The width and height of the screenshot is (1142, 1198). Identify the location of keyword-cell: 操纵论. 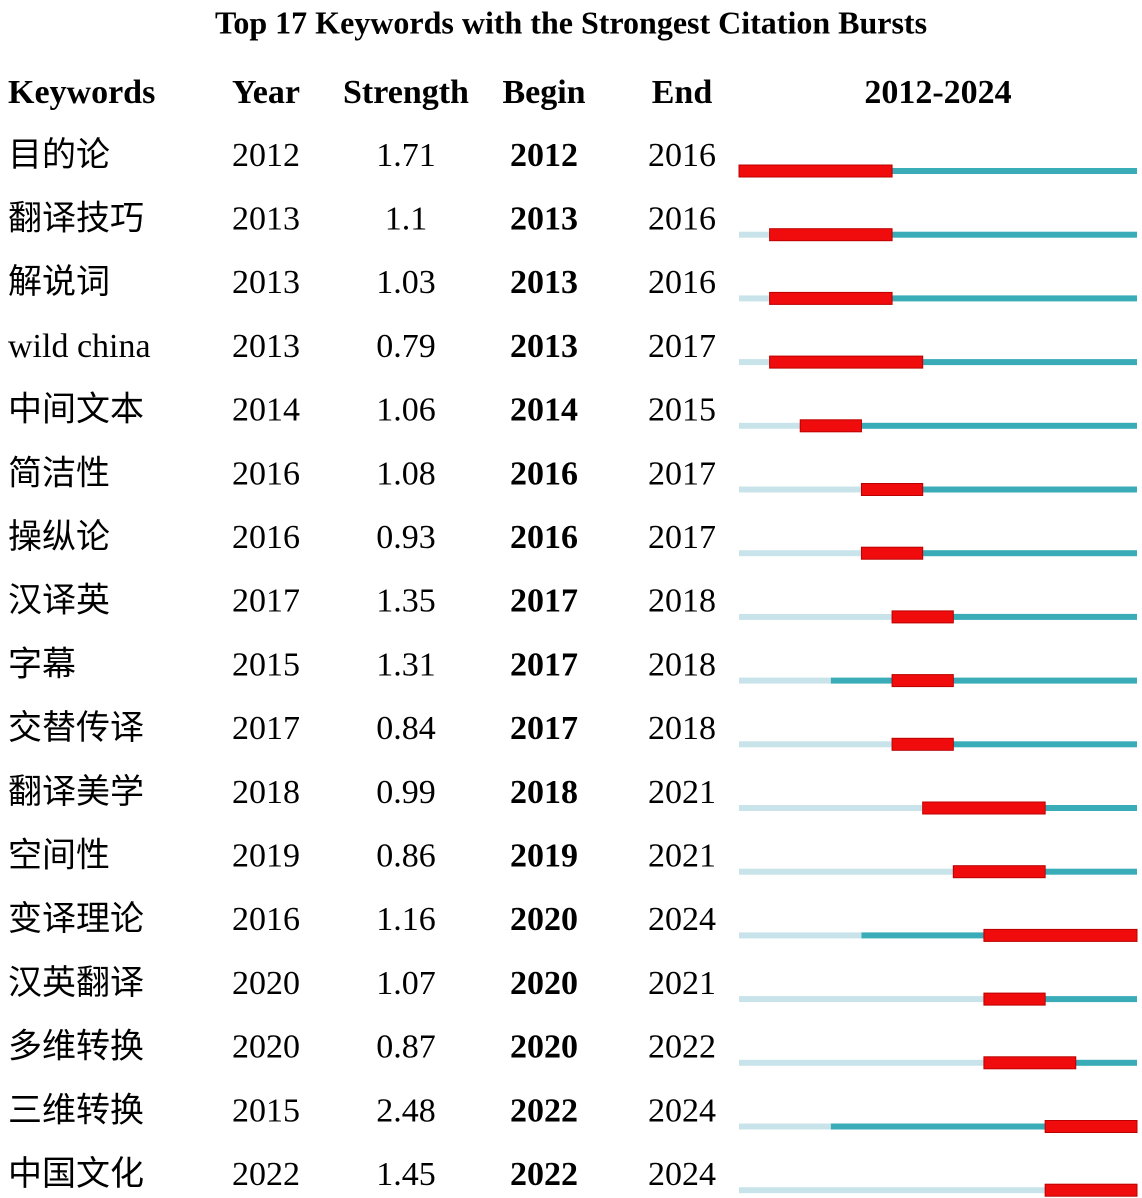
(59, 537).